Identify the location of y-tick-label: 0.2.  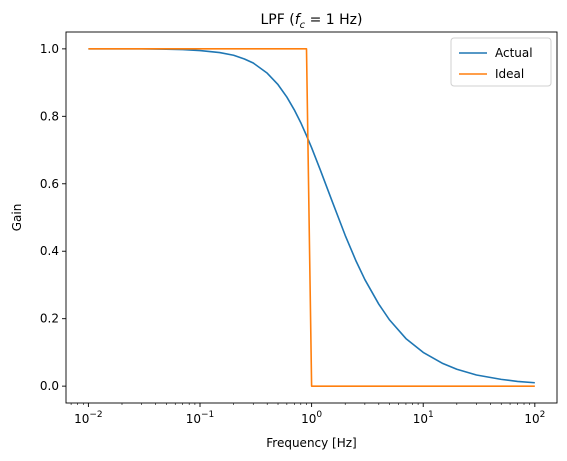
(49, 319).